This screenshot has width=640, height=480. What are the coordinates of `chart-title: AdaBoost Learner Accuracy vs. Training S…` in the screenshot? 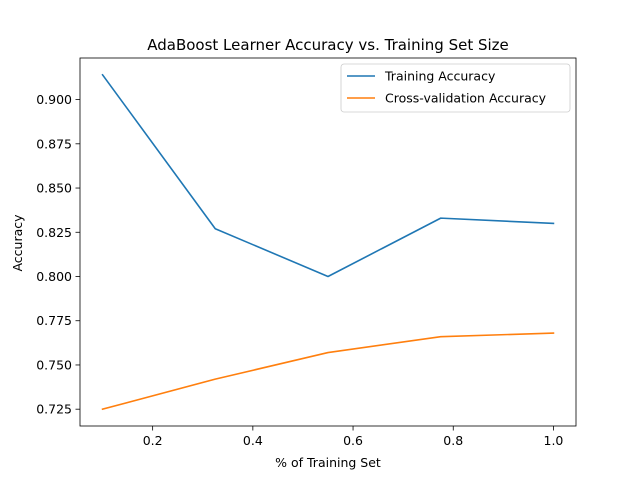 It's located at (328, 45).